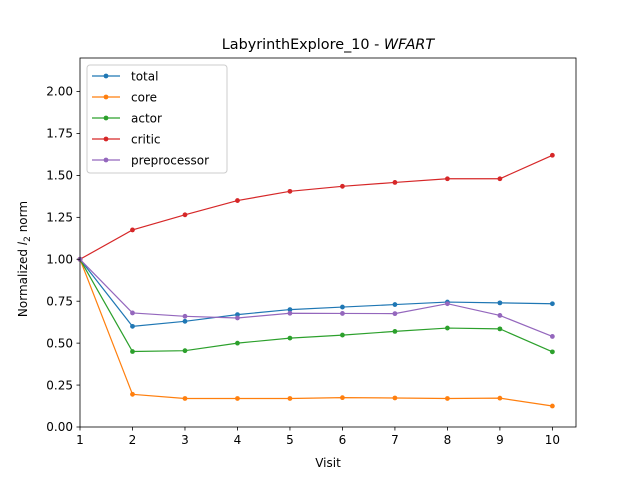 This screenshot has height=484, width=640. Describe the element at coordinates (23, 243) in the screenshot. I see `y-axis-label-l: l` at that location.